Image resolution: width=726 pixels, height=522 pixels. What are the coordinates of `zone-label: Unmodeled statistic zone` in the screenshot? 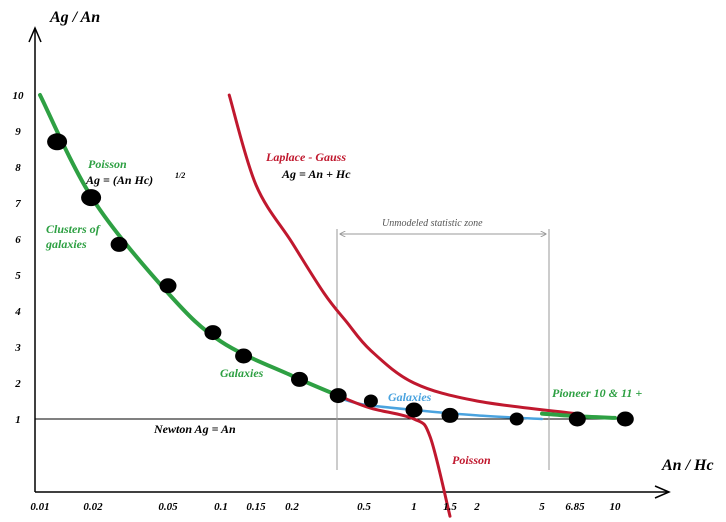 It's located at (432, 223).